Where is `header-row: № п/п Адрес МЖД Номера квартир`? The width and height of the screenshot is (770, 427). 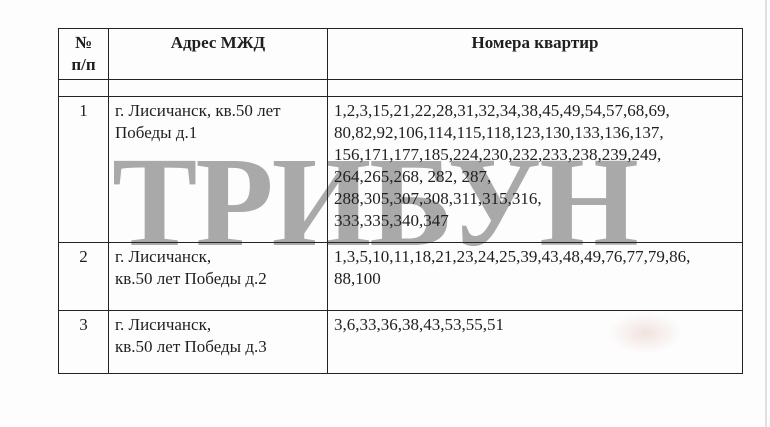
header-row: № п/п Адрес МЖД Номера квартир is located at coordinates (400, 54).